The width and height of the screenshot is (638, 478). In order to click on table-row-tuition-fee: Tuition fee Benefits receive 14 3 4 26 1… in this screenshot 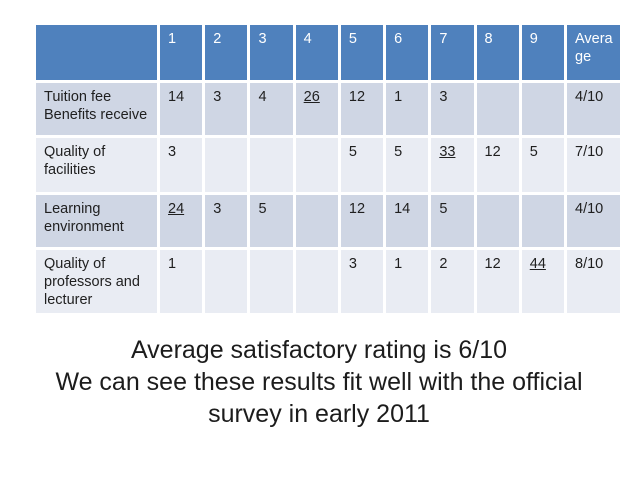, I will do `click(328, 109)`.